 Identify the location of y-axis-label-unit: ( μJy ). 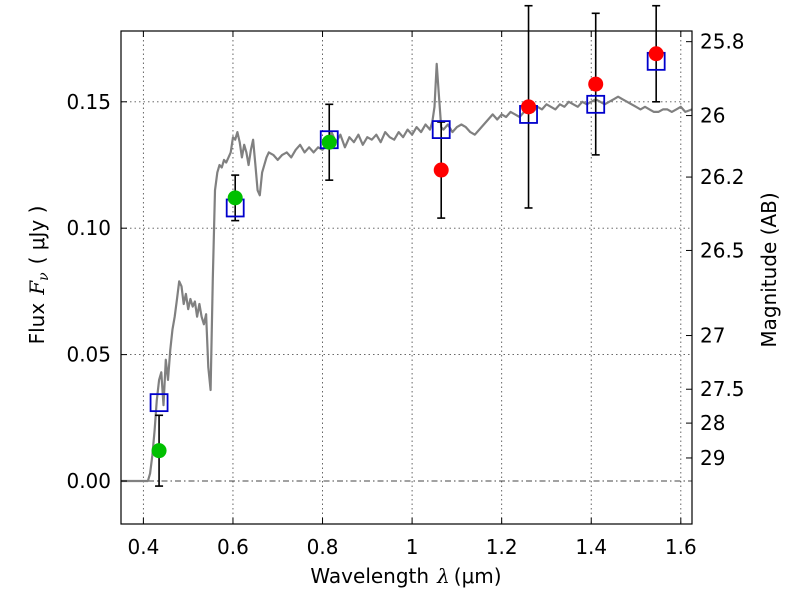
(37, 235).